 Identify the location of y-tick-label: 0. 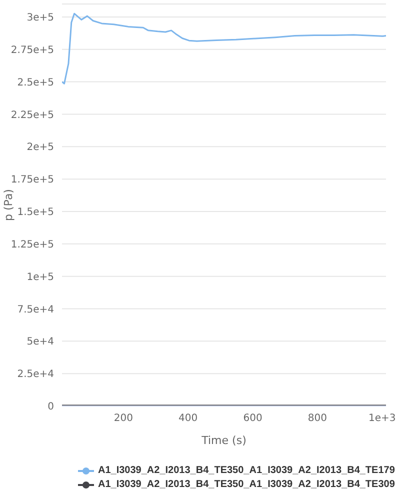
(51, 407).